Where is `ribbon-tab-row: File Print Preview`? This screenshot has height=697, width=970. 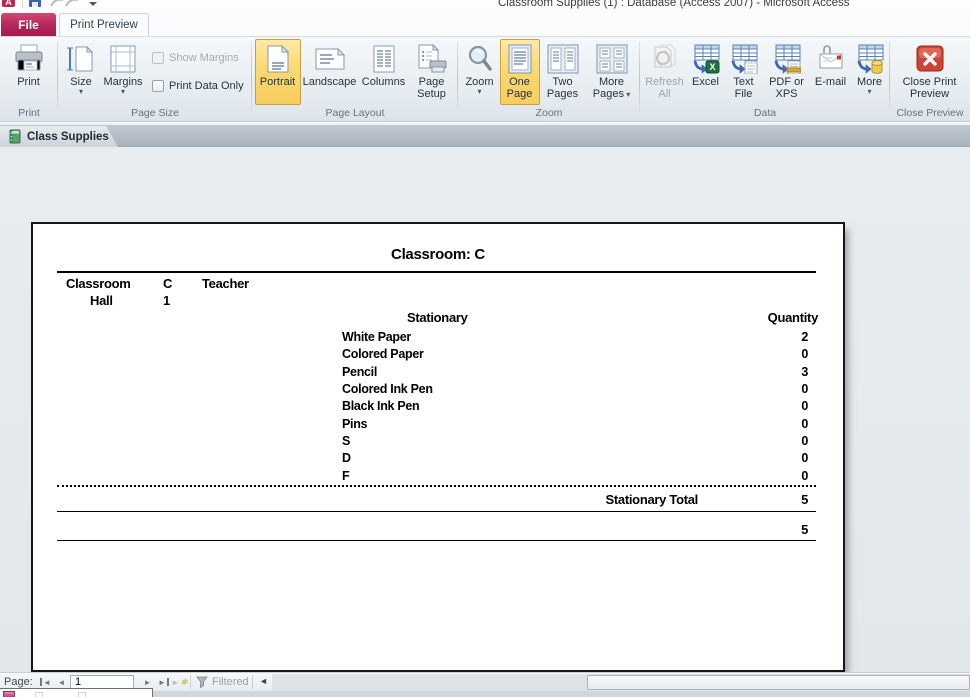
ribbon-tab-row: File Print Preview is located at coordinates (485, 24).